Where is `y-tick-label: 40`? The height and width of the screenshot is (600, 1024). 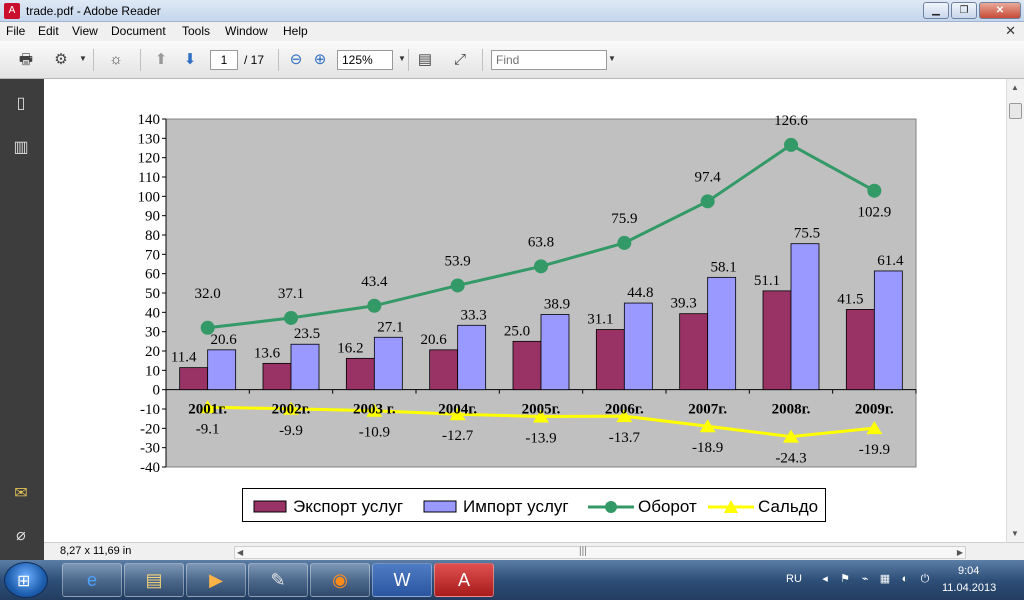 y-tick-label: 40 is located at coordinates (152, 313).